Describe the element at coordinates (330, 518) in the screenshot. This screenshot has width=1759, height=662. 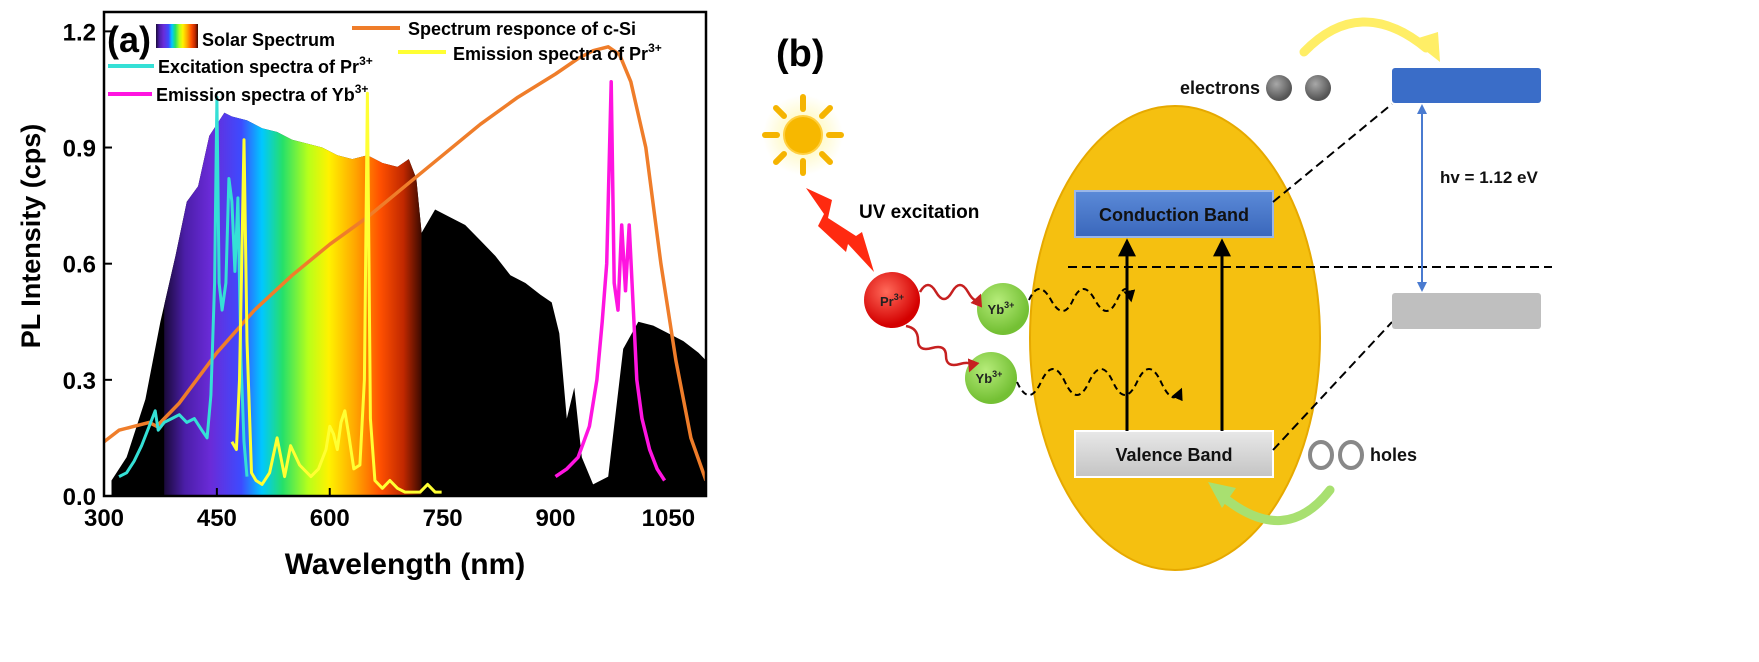
I see `x-tick-label: 600` at that location.